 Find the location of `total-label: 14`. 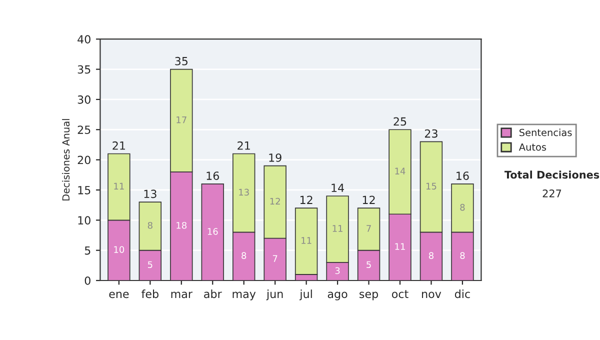

total-label: 14 is located at coordinates (338, 188).